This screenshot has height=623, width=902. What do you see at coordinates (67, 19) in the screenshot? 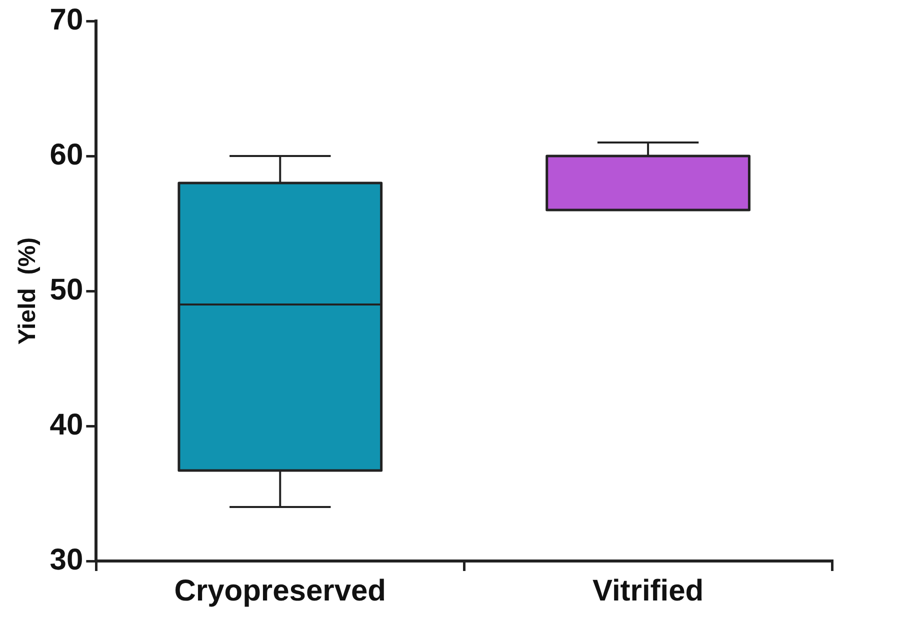
I see `y-tick-label: 70` at bounding box center [67, 19].